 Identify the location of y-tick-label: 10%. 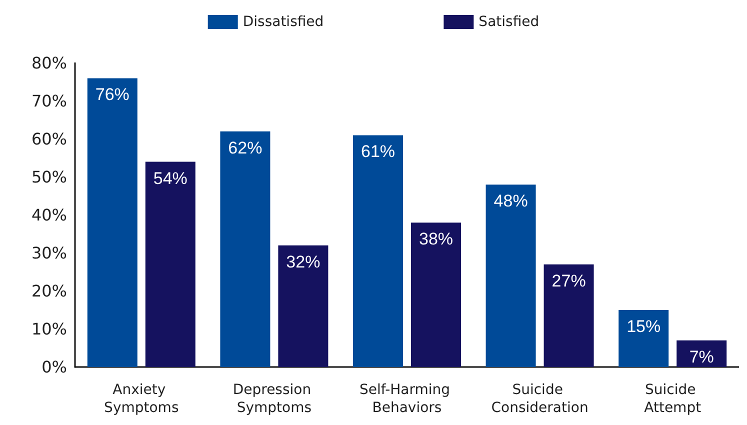
(49, 329).